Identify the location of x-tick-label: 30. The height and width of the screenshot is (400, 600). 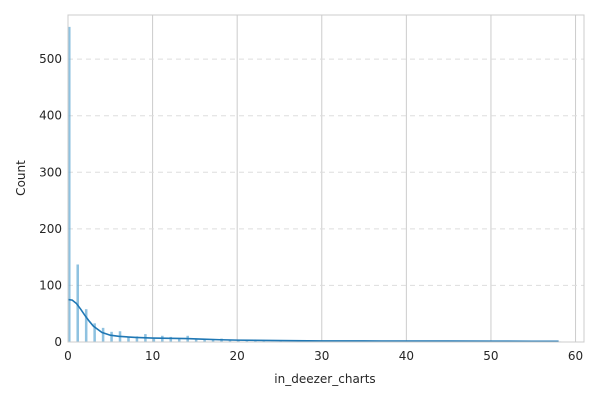
(321, 356).